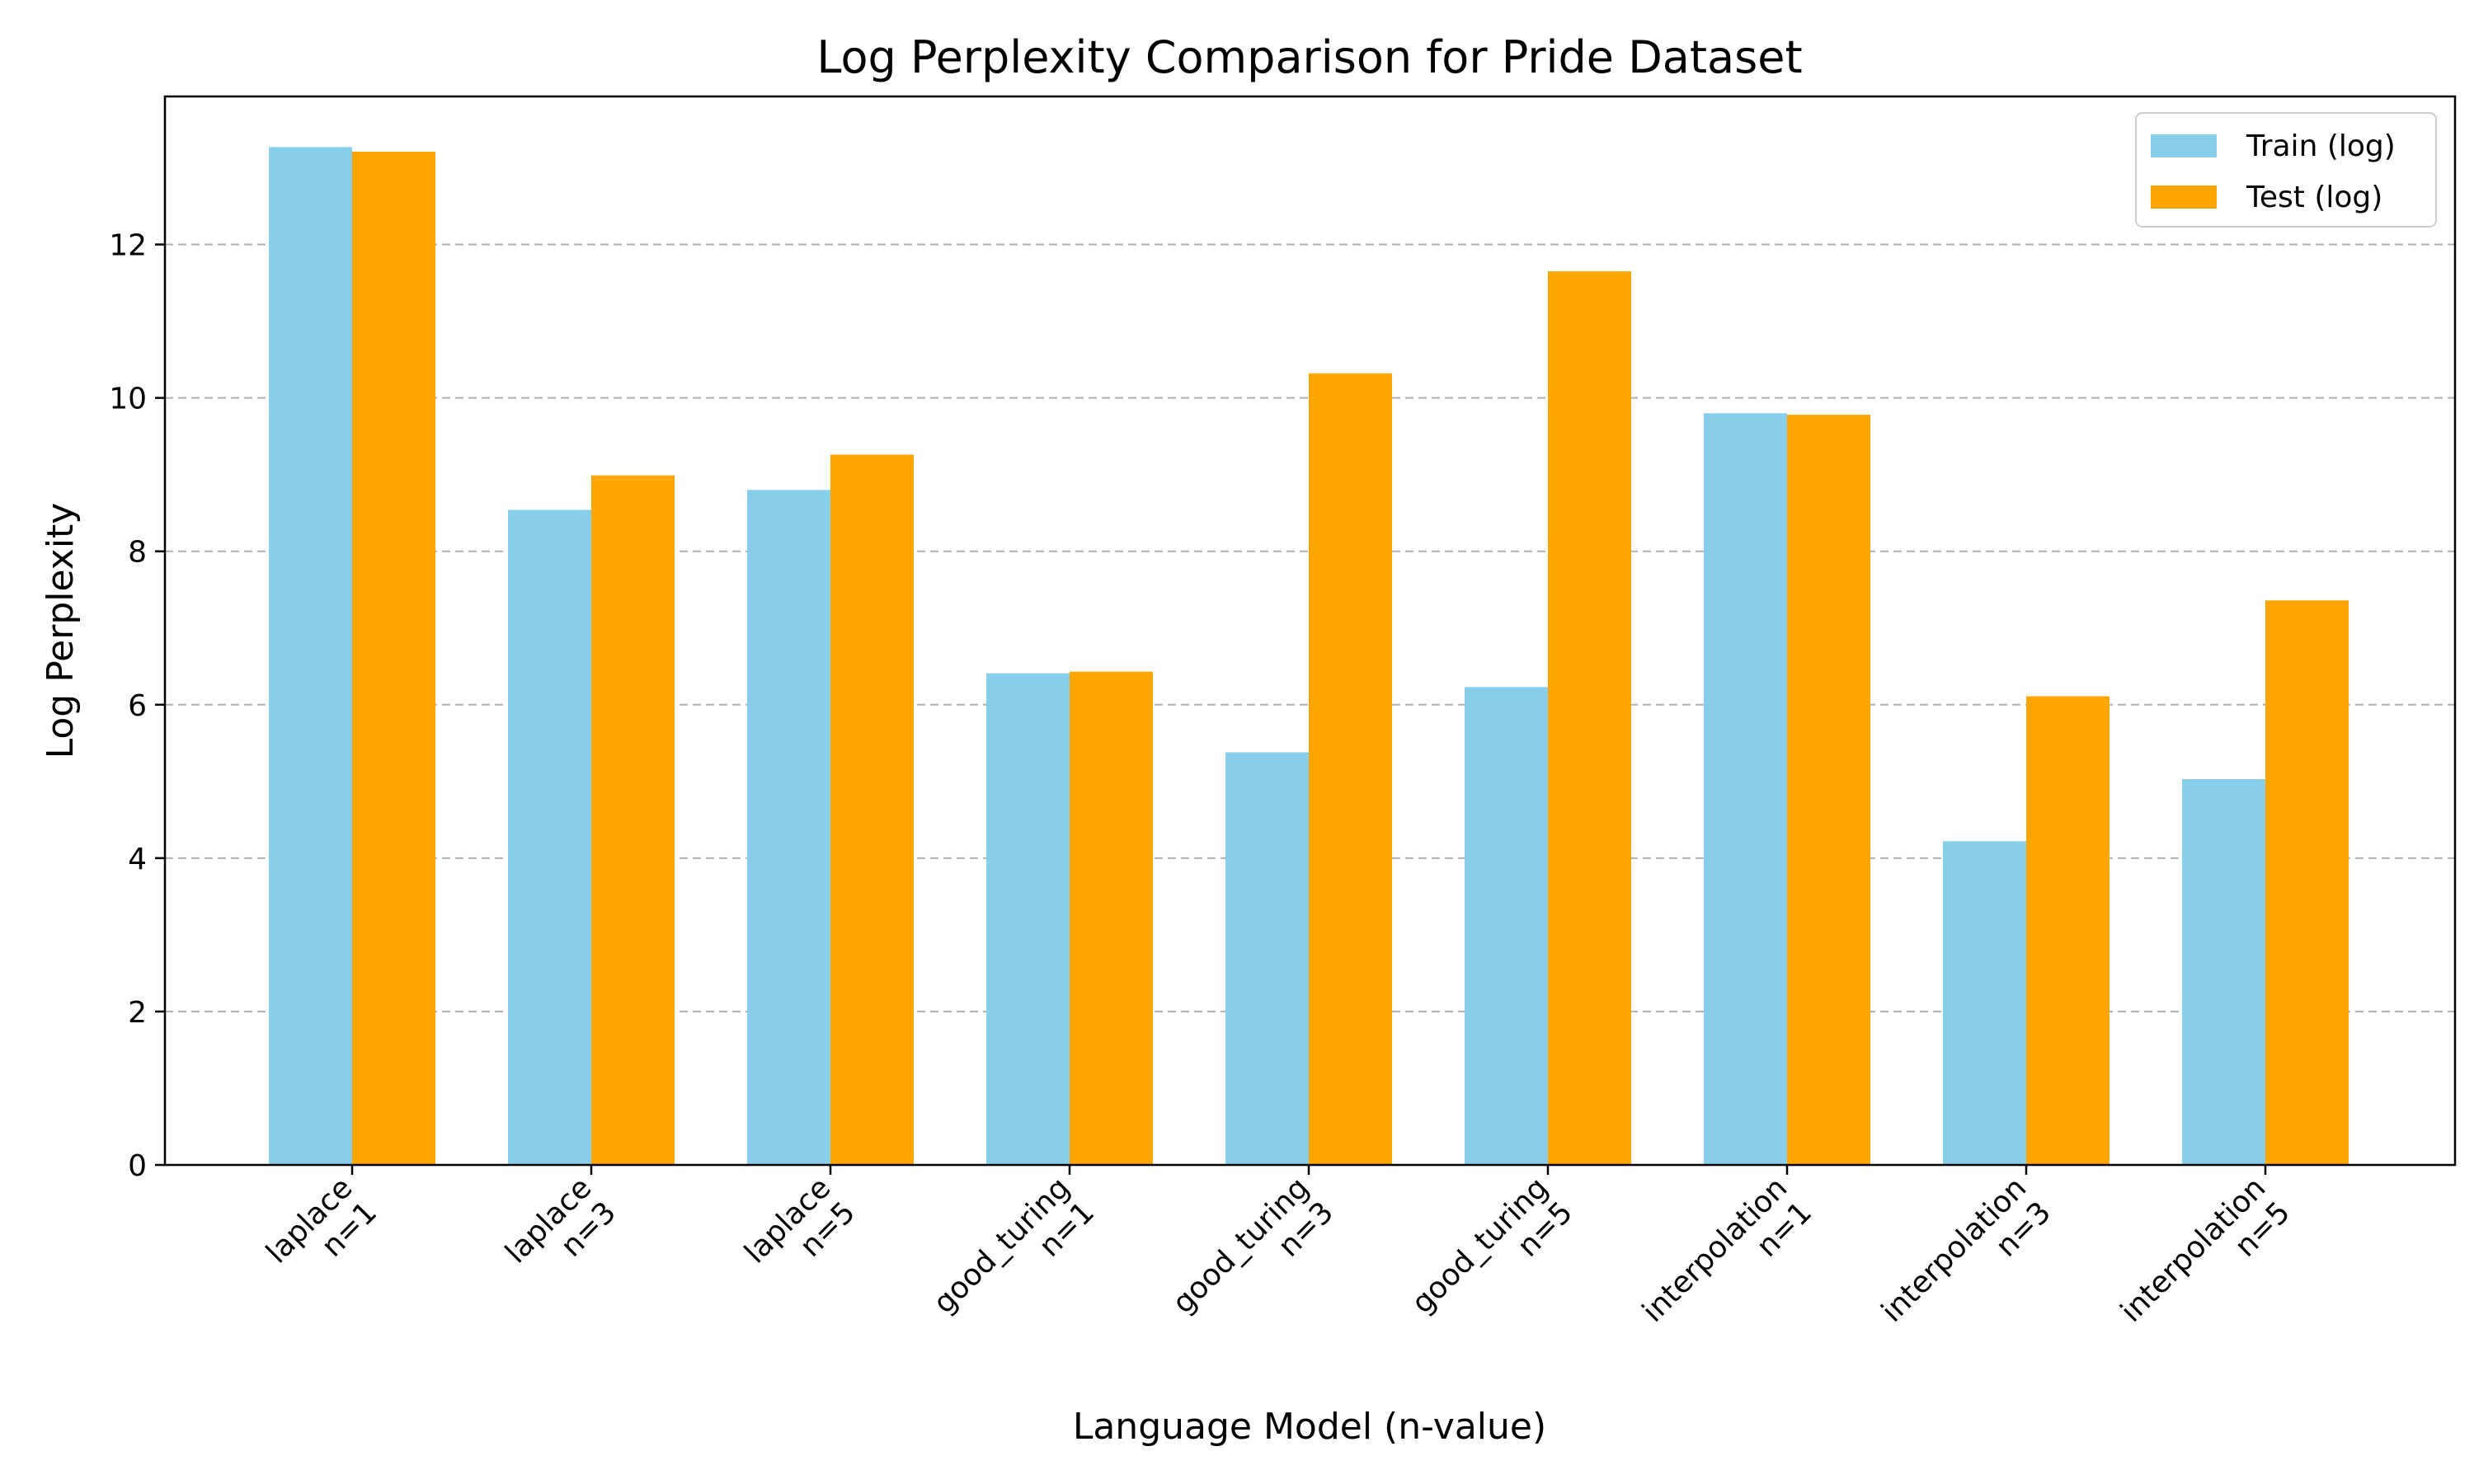  Describe the element at coordinates (128, 246) in the screenshot. I see `y-tick-label: 12` at that location.